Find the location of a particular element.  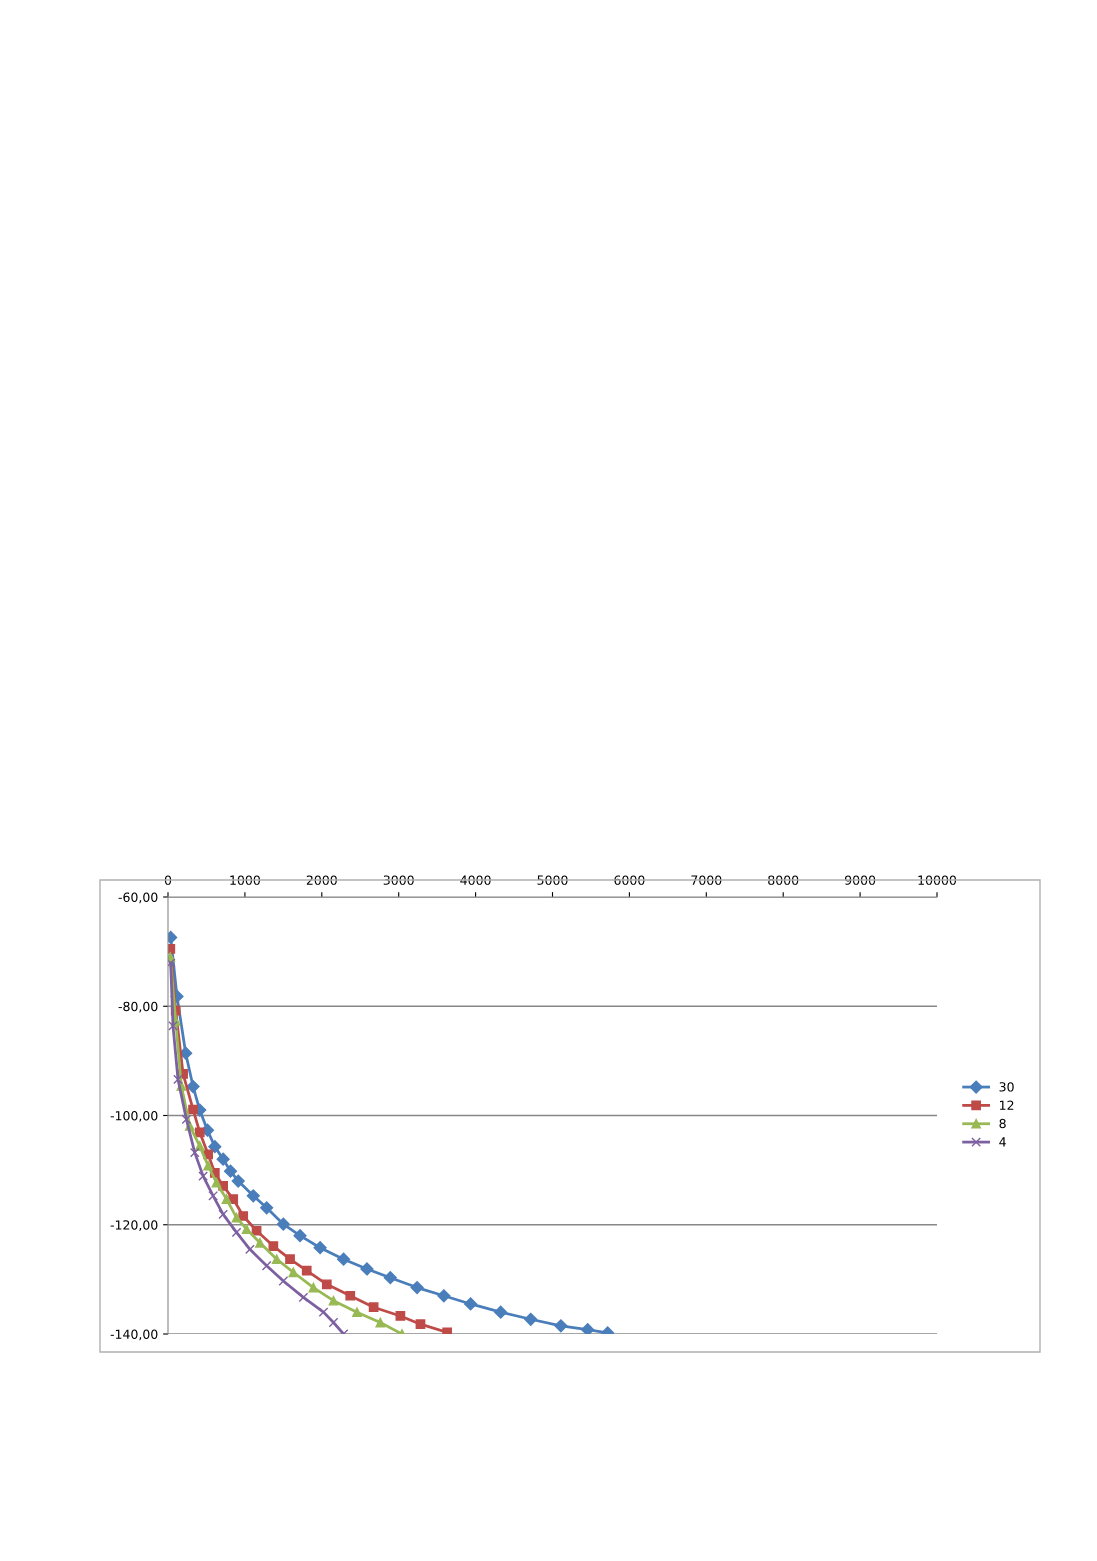

x-tick-label: 9000 is located at coordinates (860, 880).